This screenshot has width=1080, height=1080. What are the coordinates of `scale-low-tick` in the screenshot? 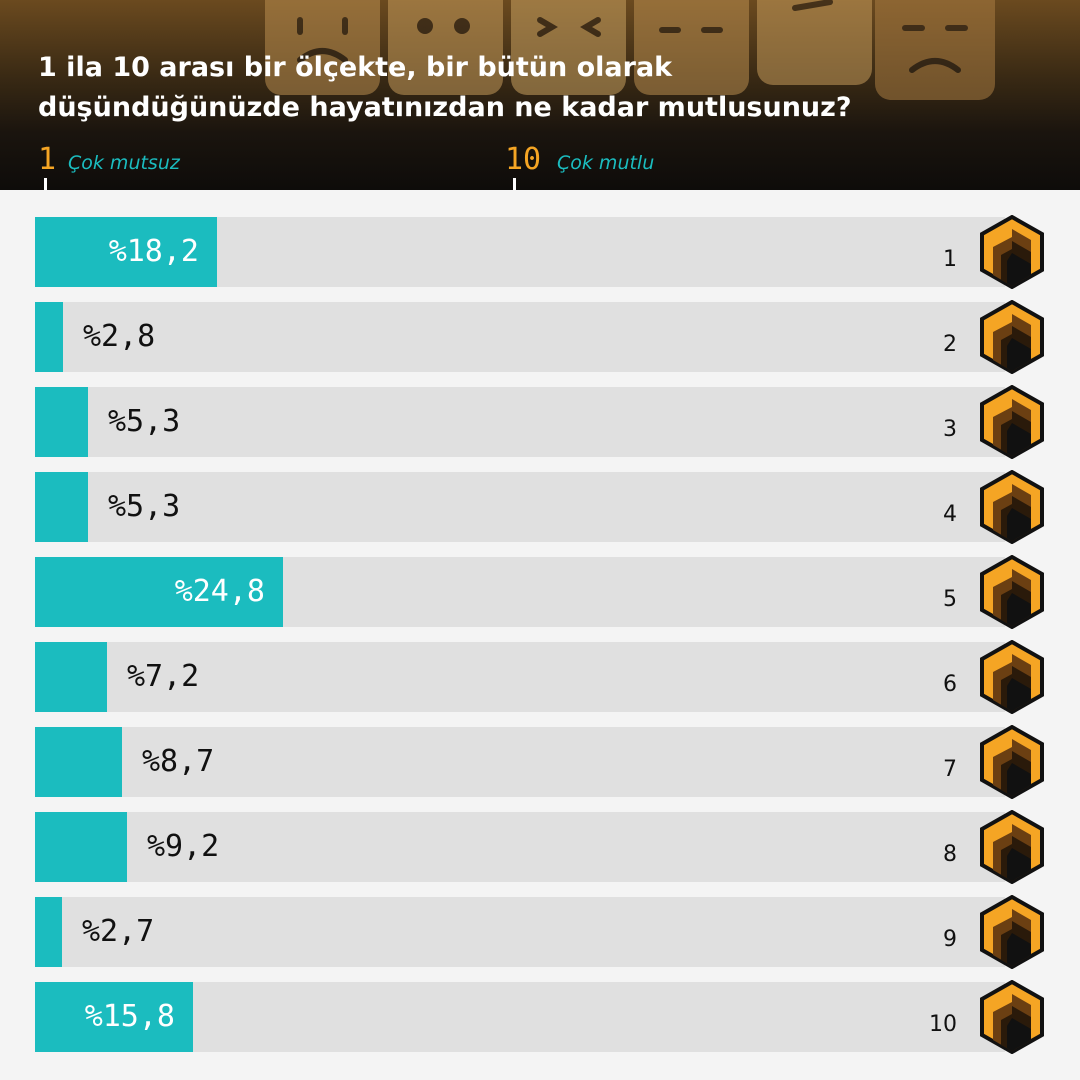 It's located at (45, 184).